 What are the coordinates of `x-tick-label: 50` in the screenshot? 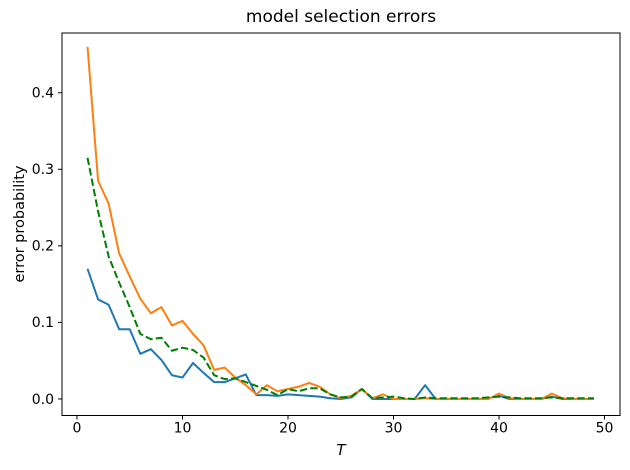 It's located at (605, 429).